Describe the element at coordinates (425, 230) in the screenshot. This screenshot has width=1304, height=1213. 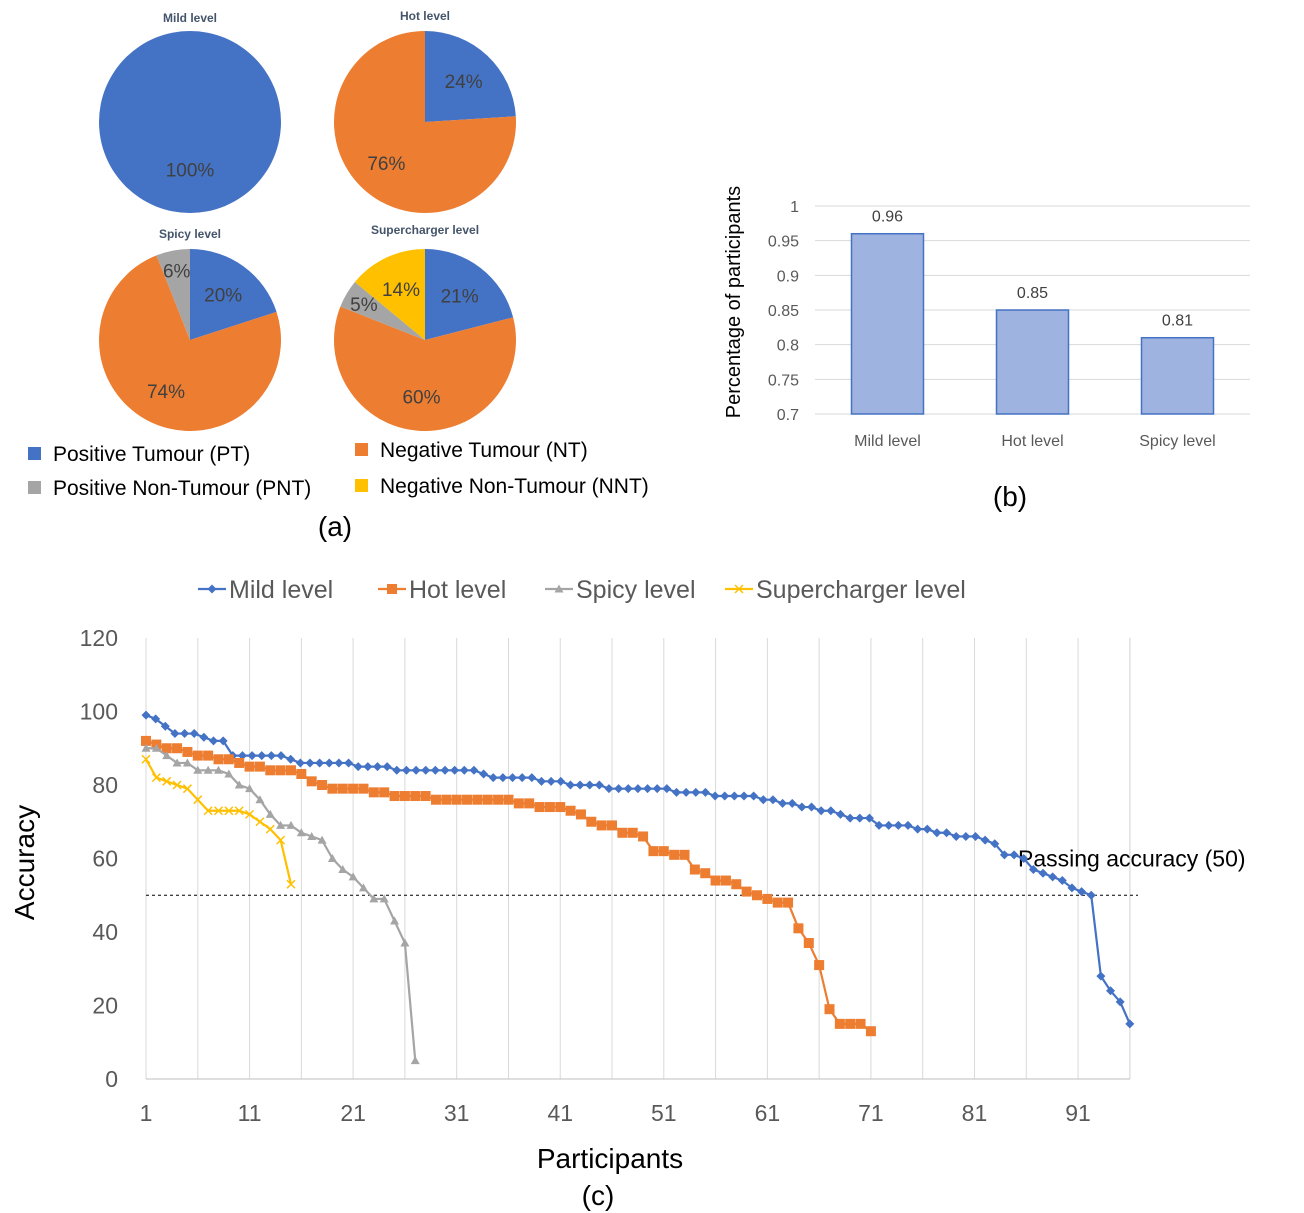
I see `pie-title: Supercharger level` at that location.